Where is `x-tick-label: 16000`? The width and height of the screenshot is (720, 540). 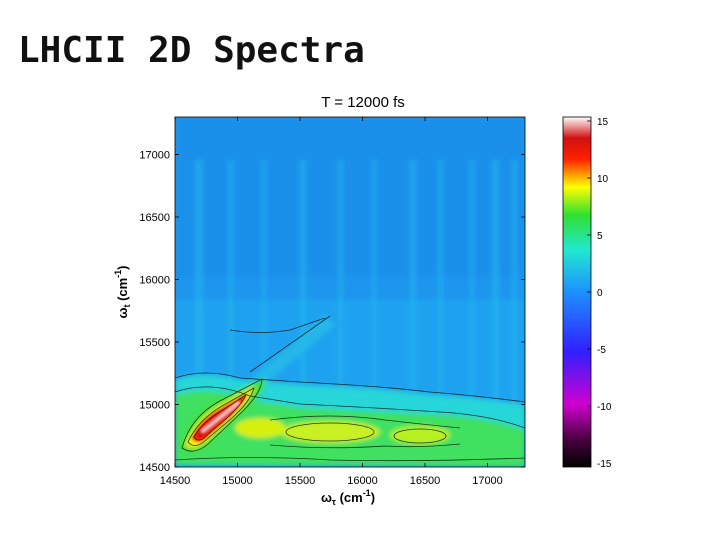
x-tick-label: 16000 is located at coordinates (362, 481).